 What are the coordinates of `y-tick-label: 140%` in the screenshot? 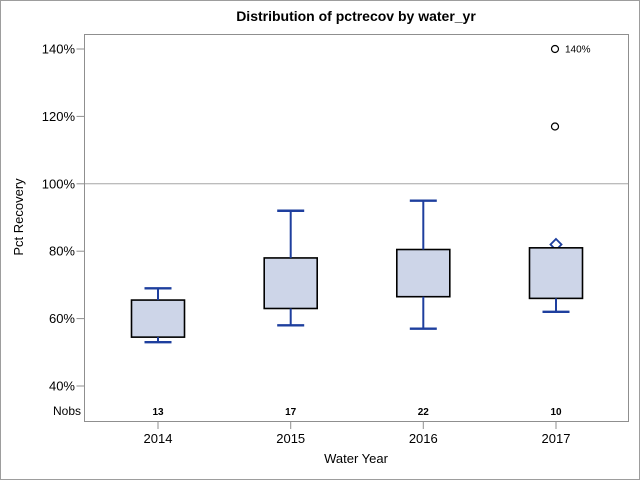 It's located at (59, 49).